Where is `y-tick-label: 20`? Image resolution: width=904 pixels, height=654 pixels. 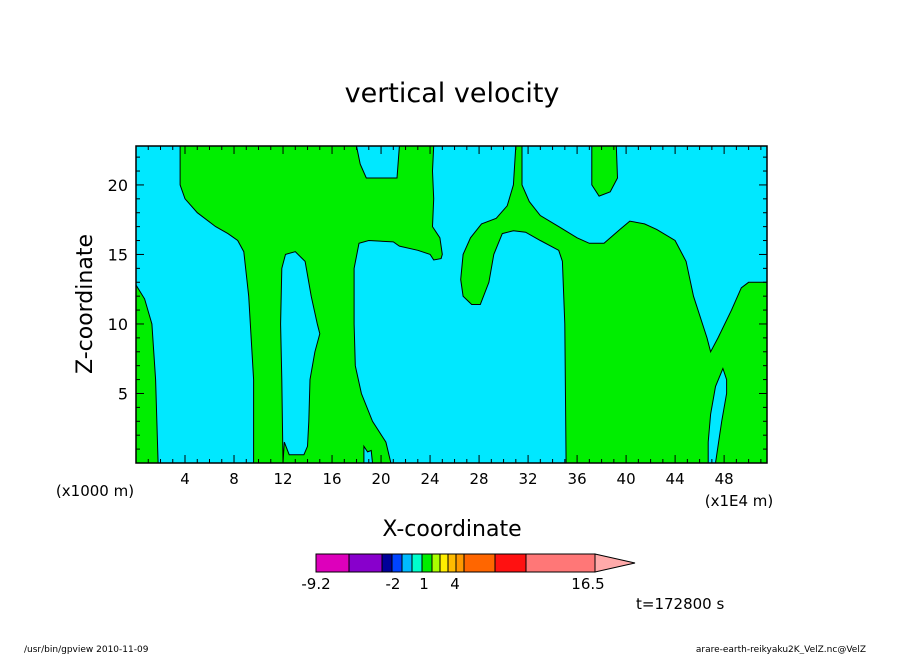
y-tick-label: 20 is located at coordinates (118, 185).